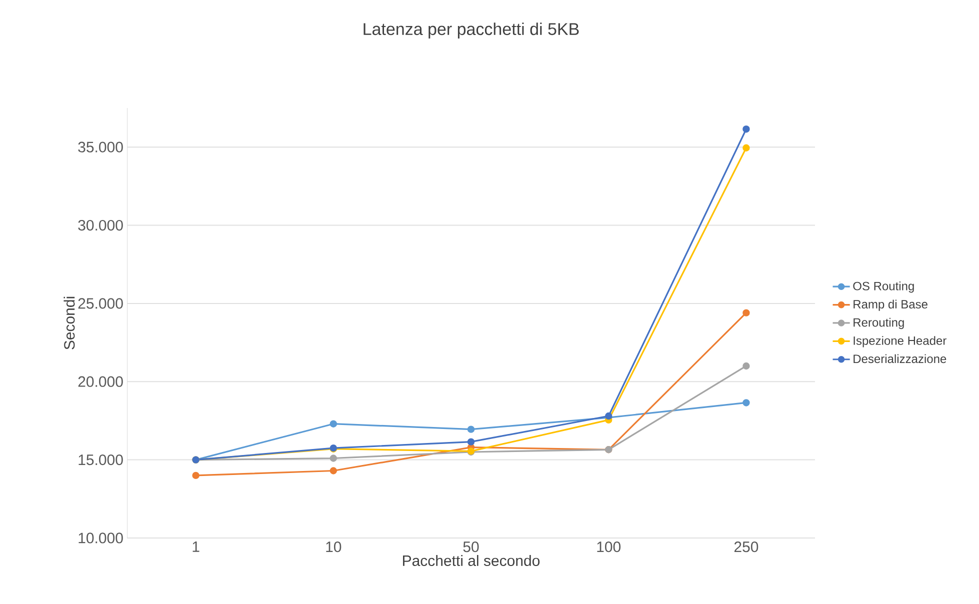 The width and height of the screenshot is (979, 604). I want to click on y-tick-label: 35.000, so click(100, 147).